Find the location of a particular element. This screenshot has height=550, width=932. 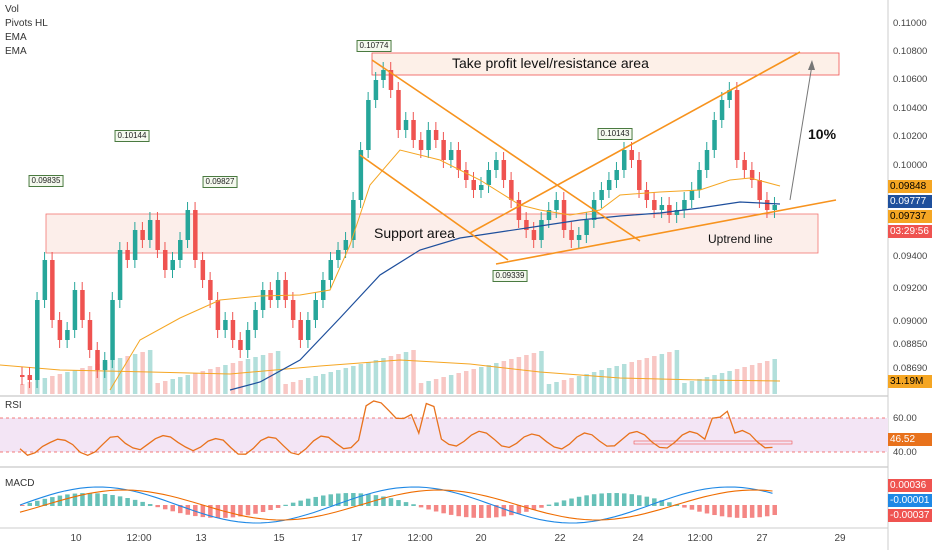

price-tick: 0.08850 is located at coordinates (910, 344).